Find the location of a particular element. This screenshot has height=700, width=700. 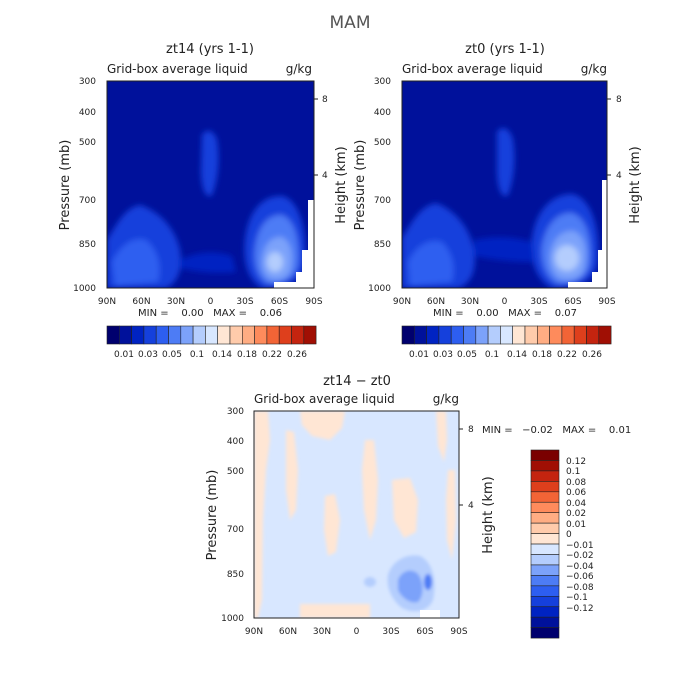

colorbar-label: 0.1 is located at coordinates (492, 355).